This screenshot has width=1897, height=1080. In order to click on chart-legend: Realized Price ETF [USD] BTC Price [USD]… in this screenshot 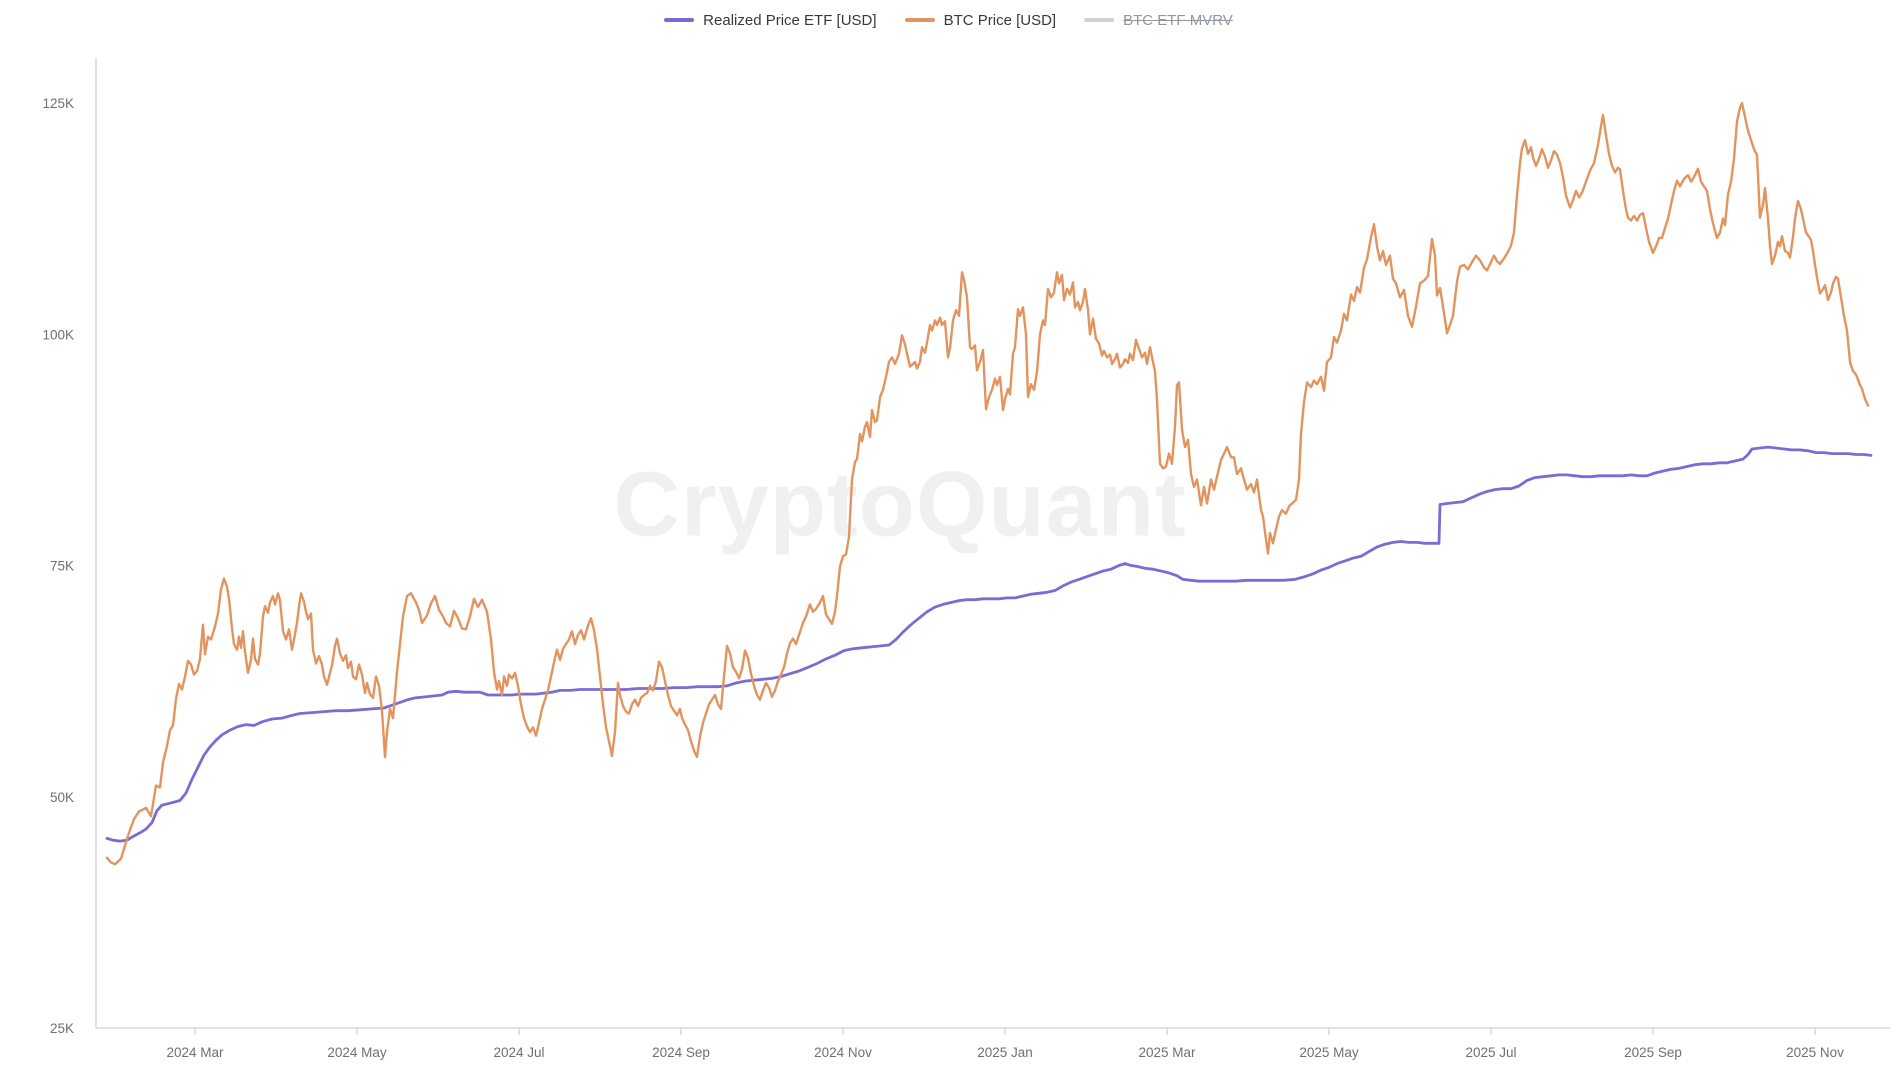, I will do `click(948, 20)`.